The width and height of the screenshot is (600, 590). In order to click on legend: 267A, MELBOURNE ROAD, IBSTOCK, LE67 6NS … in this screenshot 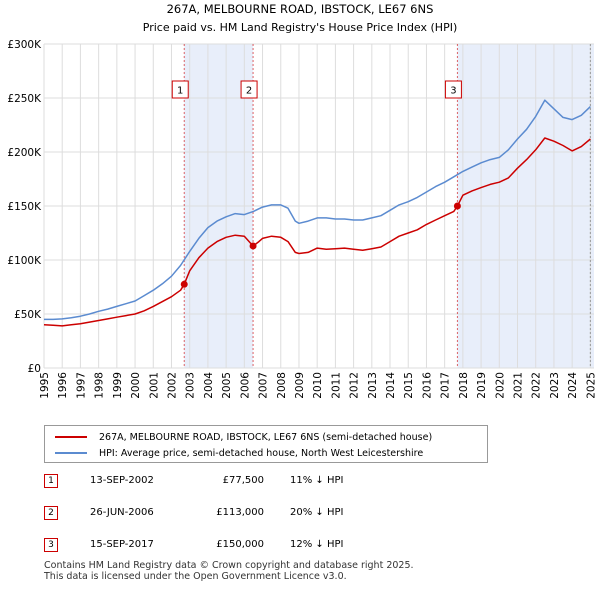, I will do `click(266, 444)`.